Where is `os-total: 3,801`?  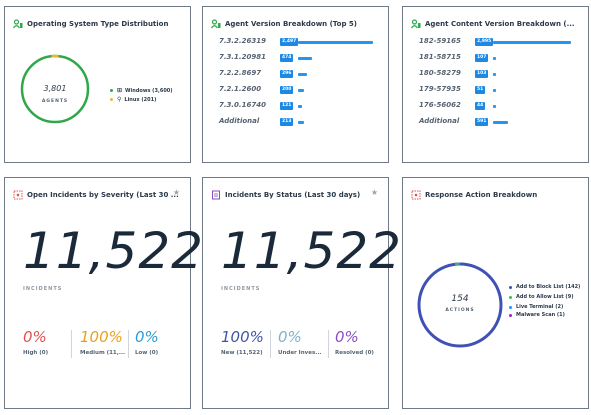 os-total: 3,801 is located at coordinates (55, 88).